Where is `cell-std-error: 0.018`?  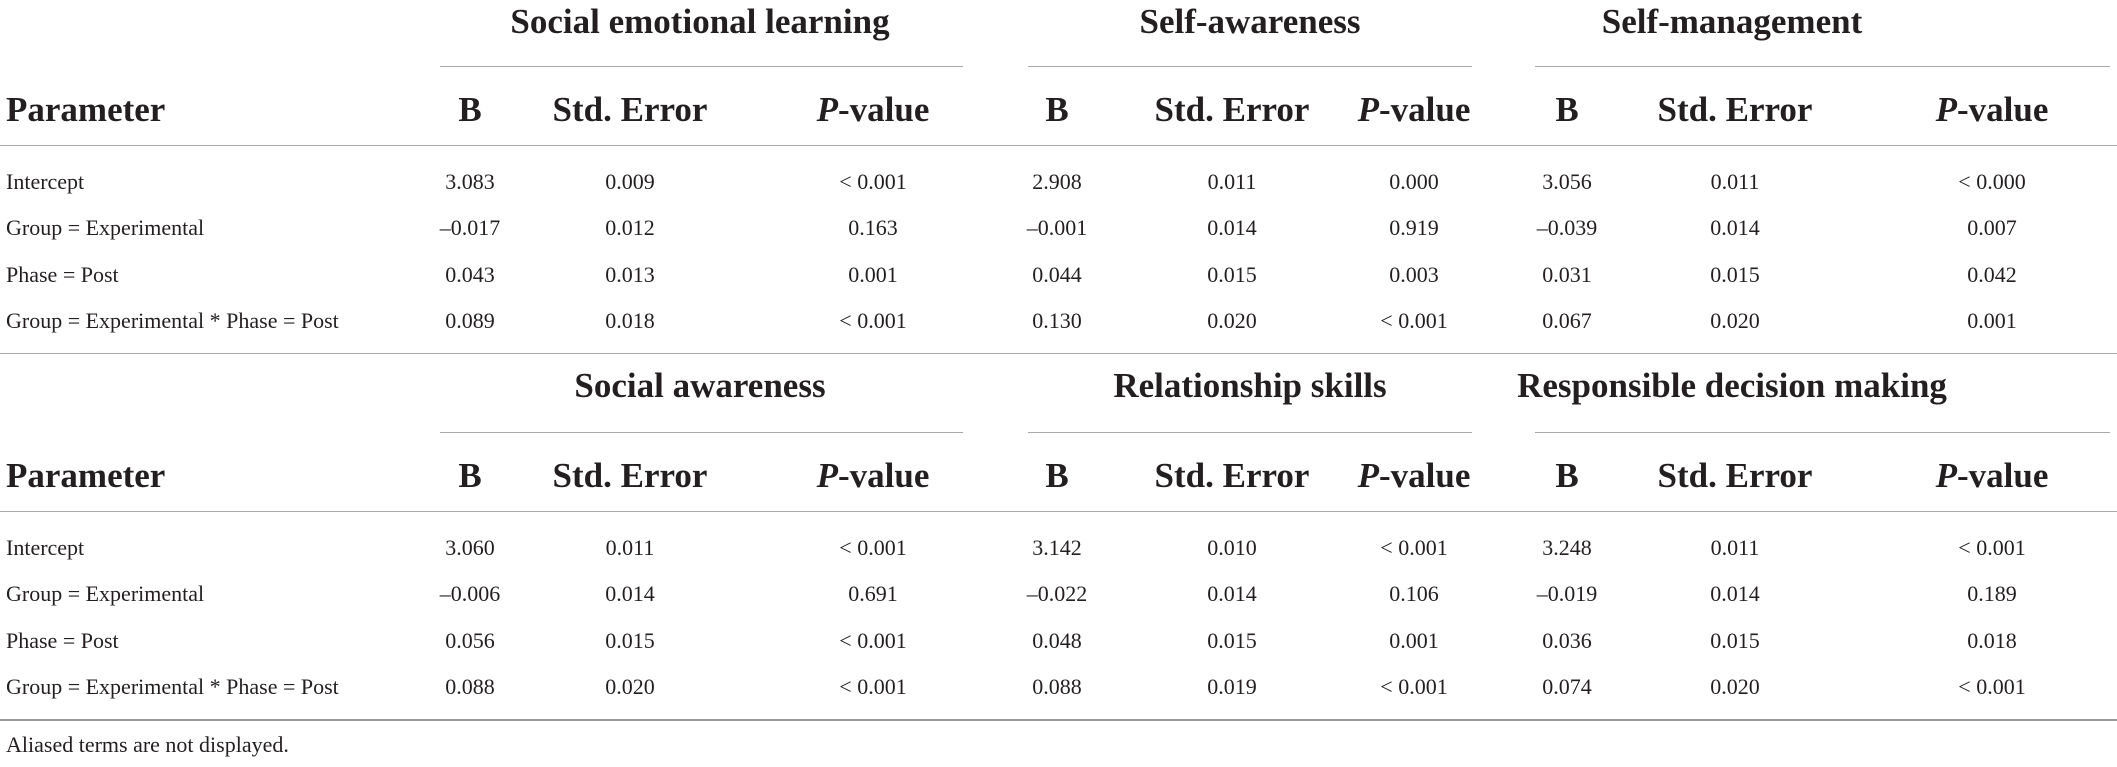
cell-std-error: 0.018 is located at coordinates (630, 320).